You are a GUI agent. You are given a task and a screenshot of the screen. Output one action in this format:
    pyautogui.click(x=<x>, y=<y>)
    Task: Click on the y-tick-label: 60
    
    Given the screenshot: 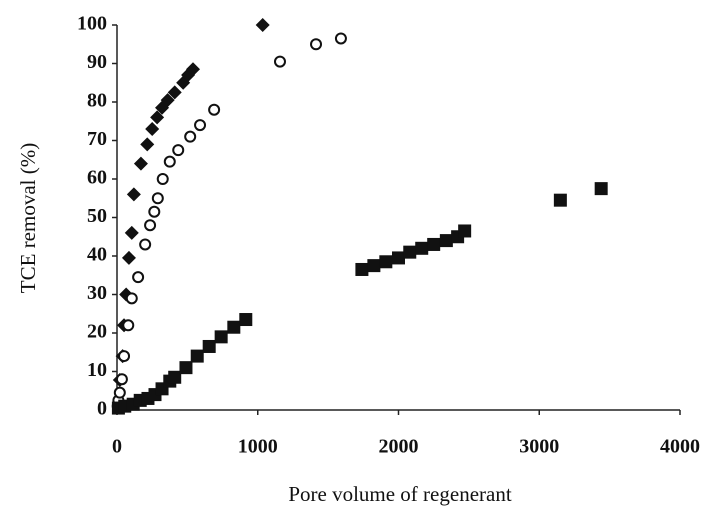 What is the action you would take?
    pyautogui.click(x=97, y=178)
    